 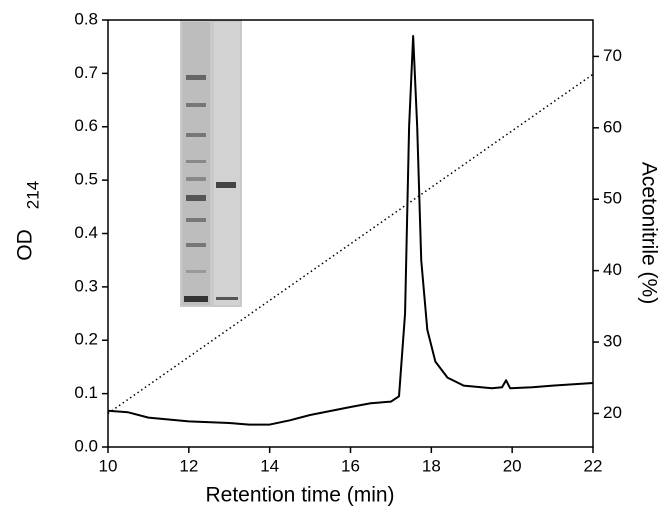 What do you see at coordinates (648, 233) in the screenshot?
I see `y2-axis-label: Acetonitrile (%)` at bounding box center [648, 233].